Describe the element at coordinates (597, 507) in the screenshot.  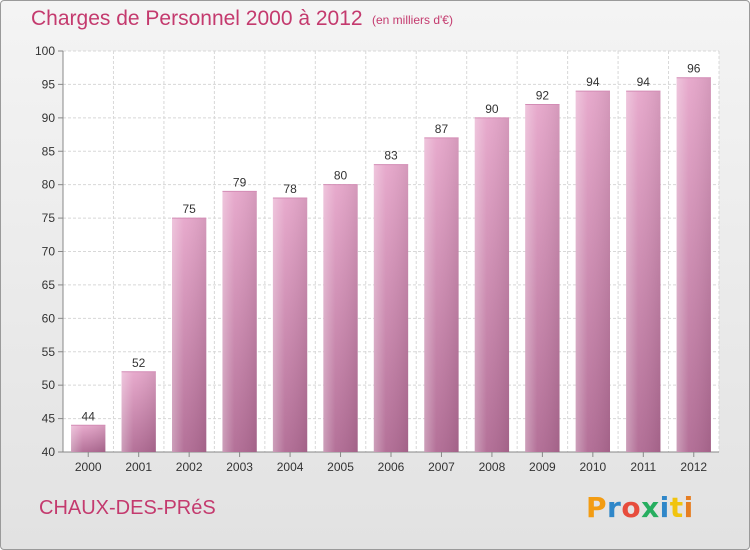
I see `logo-letter: P` at that location.